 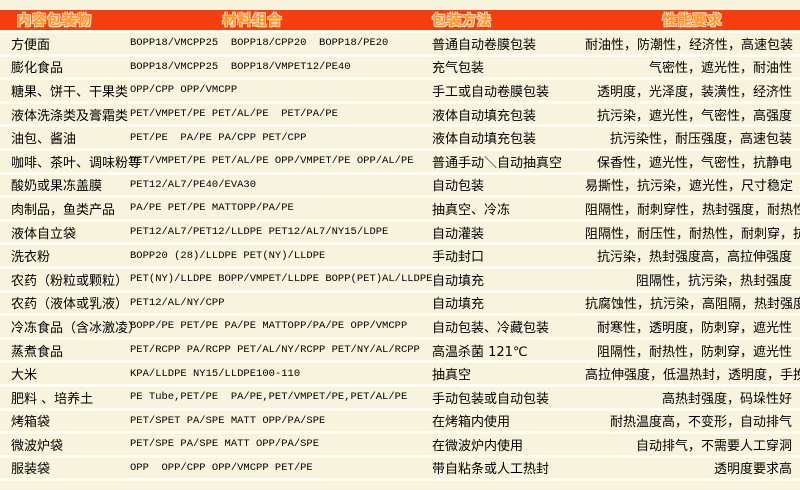 What do you see at coordinates (692, 234) in the screenshot?
I see `performance-cell: 阻隔性，耐压性，耐热性，耐刺穿，抗污染` at bounding box center [692, 234].